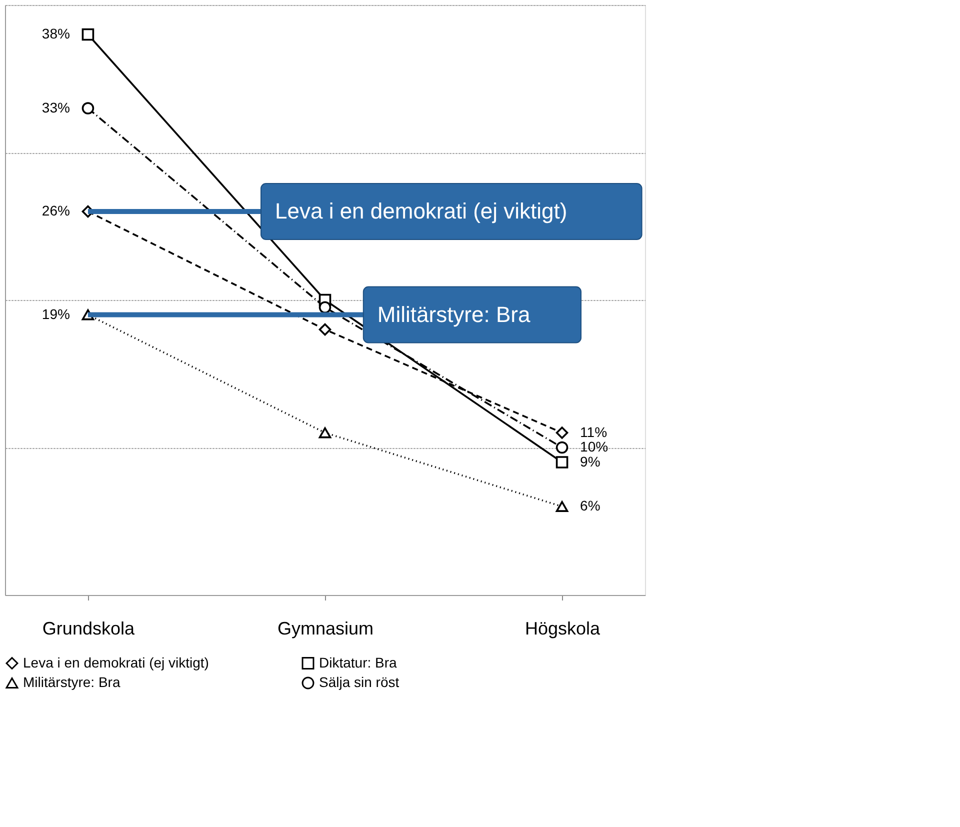  Describe the element at coordinates (325, 628) in the screenshot. I see `x-tick-label: Gymnasium` at that location.